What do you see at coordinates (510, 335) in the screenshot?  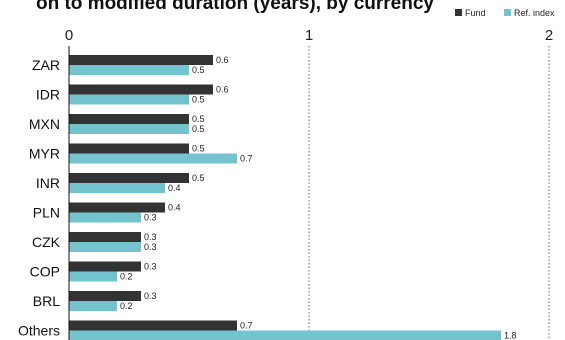 I see `data-label-ref-index-9: 1.8` at bounding box center [510, 335].